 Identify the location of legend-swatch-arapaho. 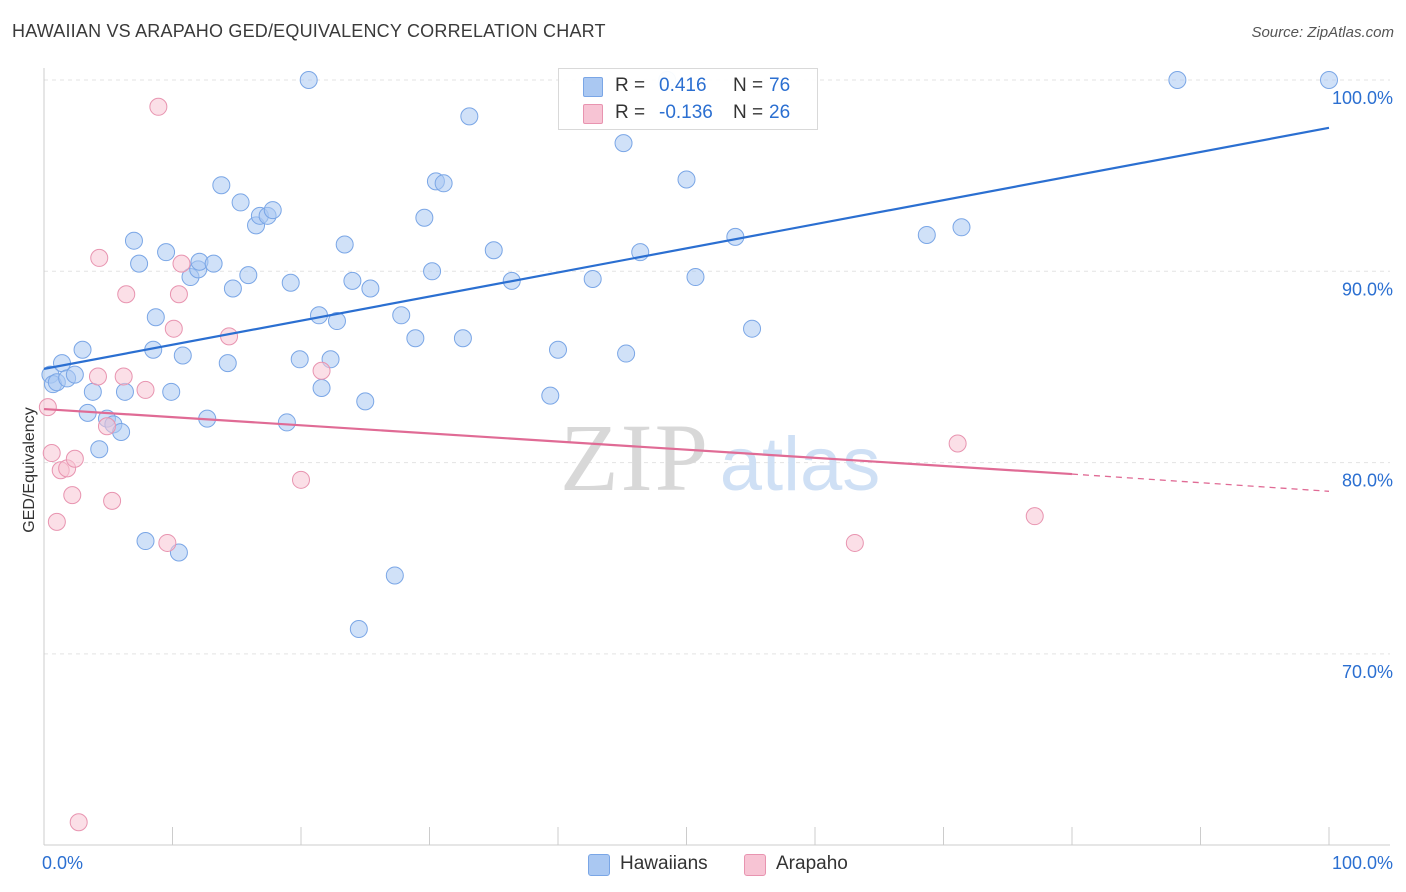
(593, 114).